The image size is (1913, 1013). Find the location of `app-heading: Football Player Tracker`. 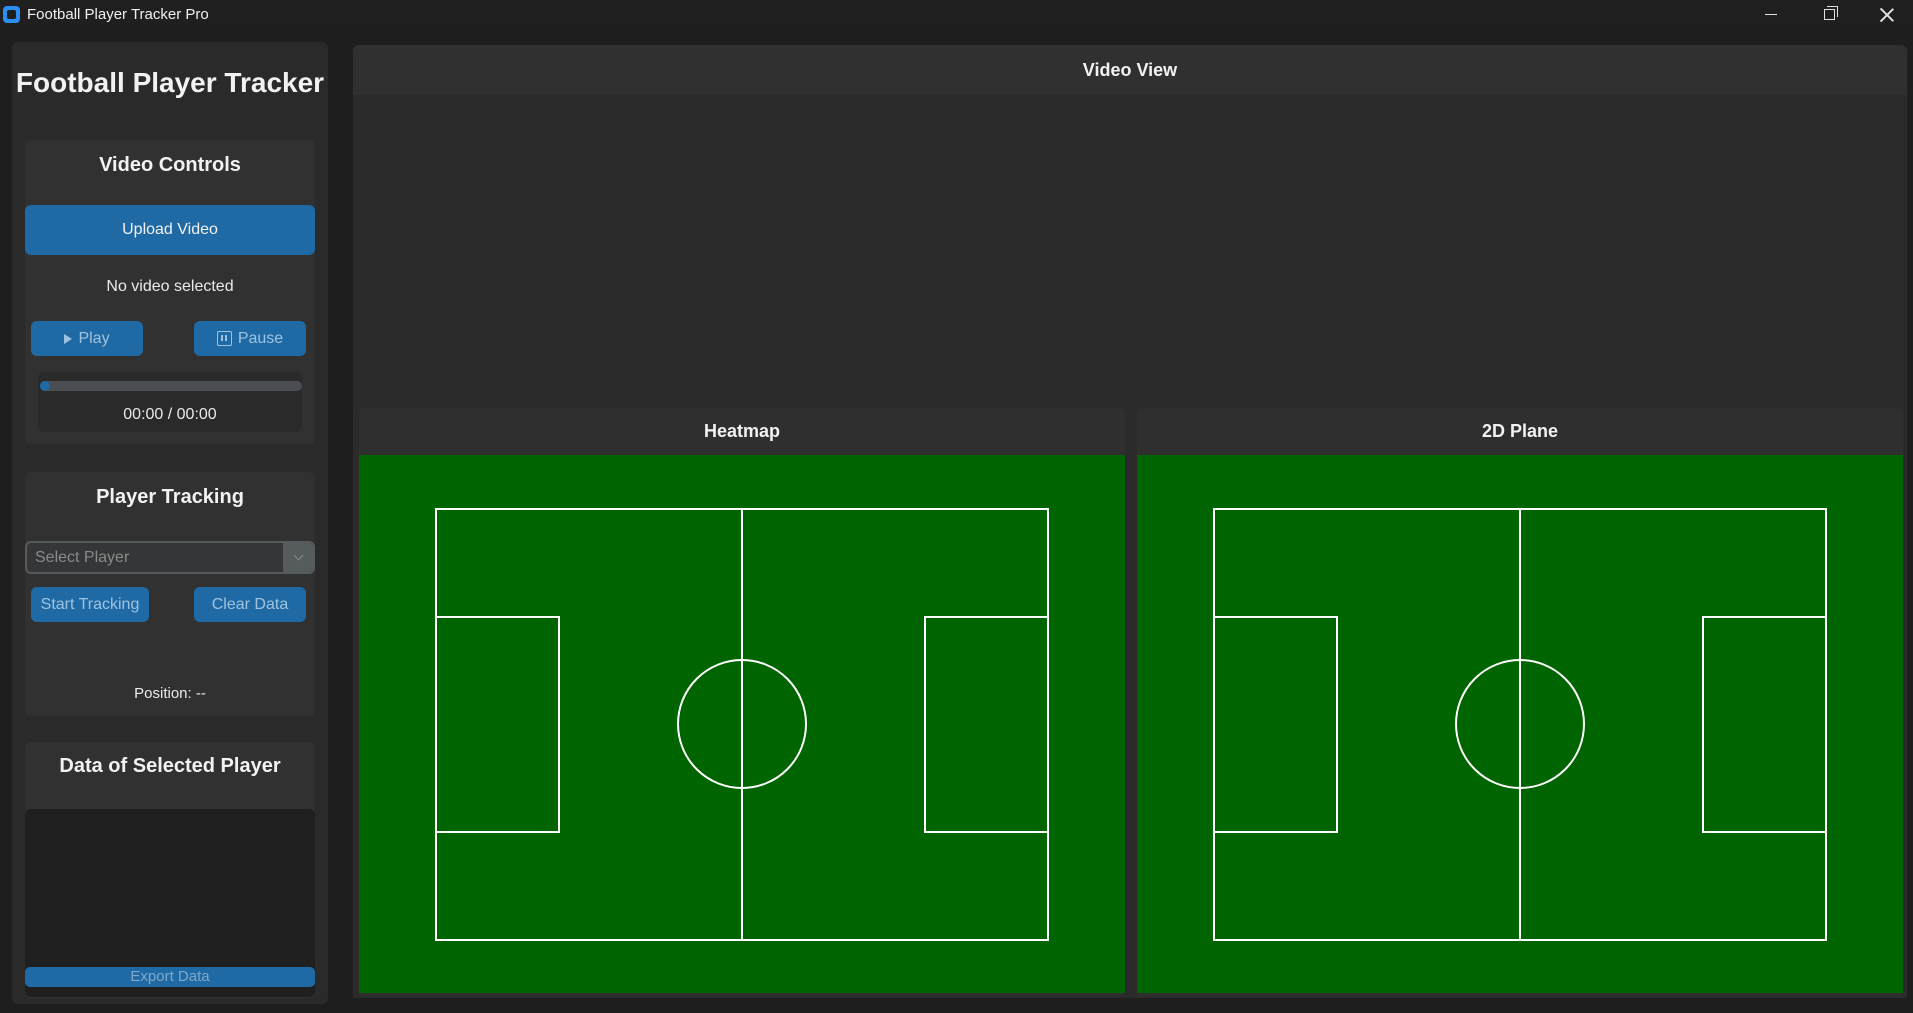

app-heading: Football Player Tracker is located at coordinates (170, 82).